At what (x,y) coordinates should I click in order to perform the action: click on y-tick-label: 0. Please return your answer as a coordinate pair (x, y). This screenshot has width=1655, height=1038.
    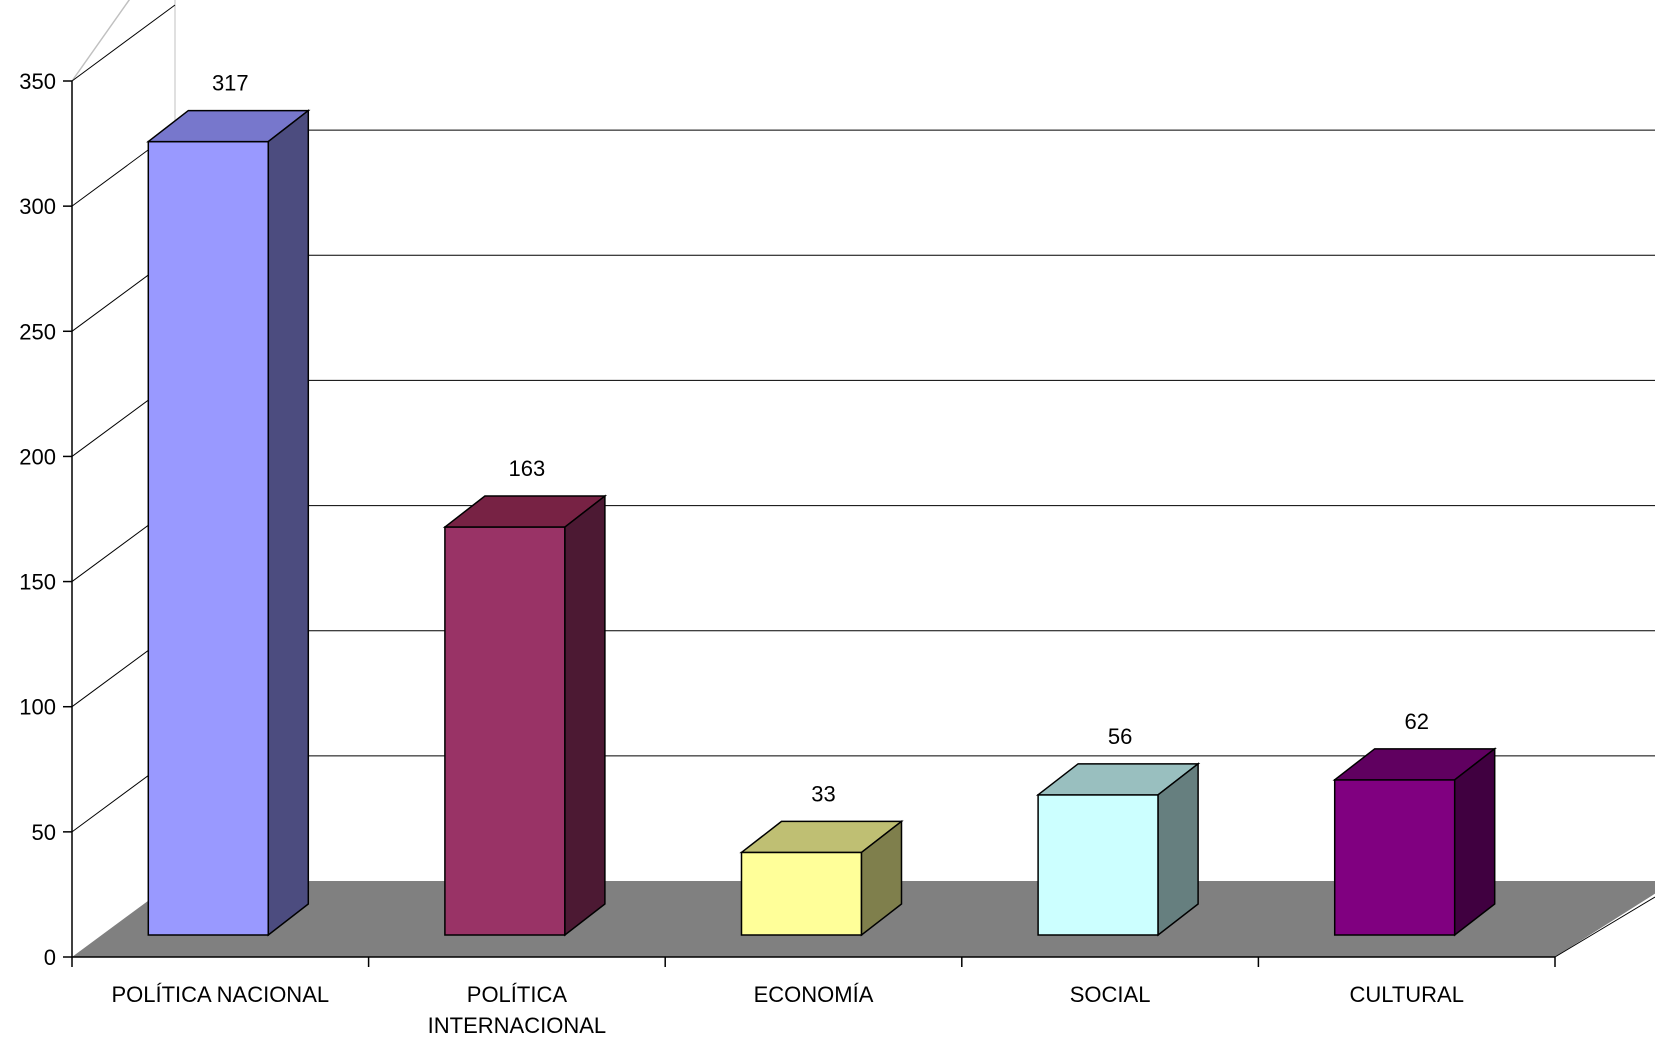
    Looking at the image, I should click on (50, 957).